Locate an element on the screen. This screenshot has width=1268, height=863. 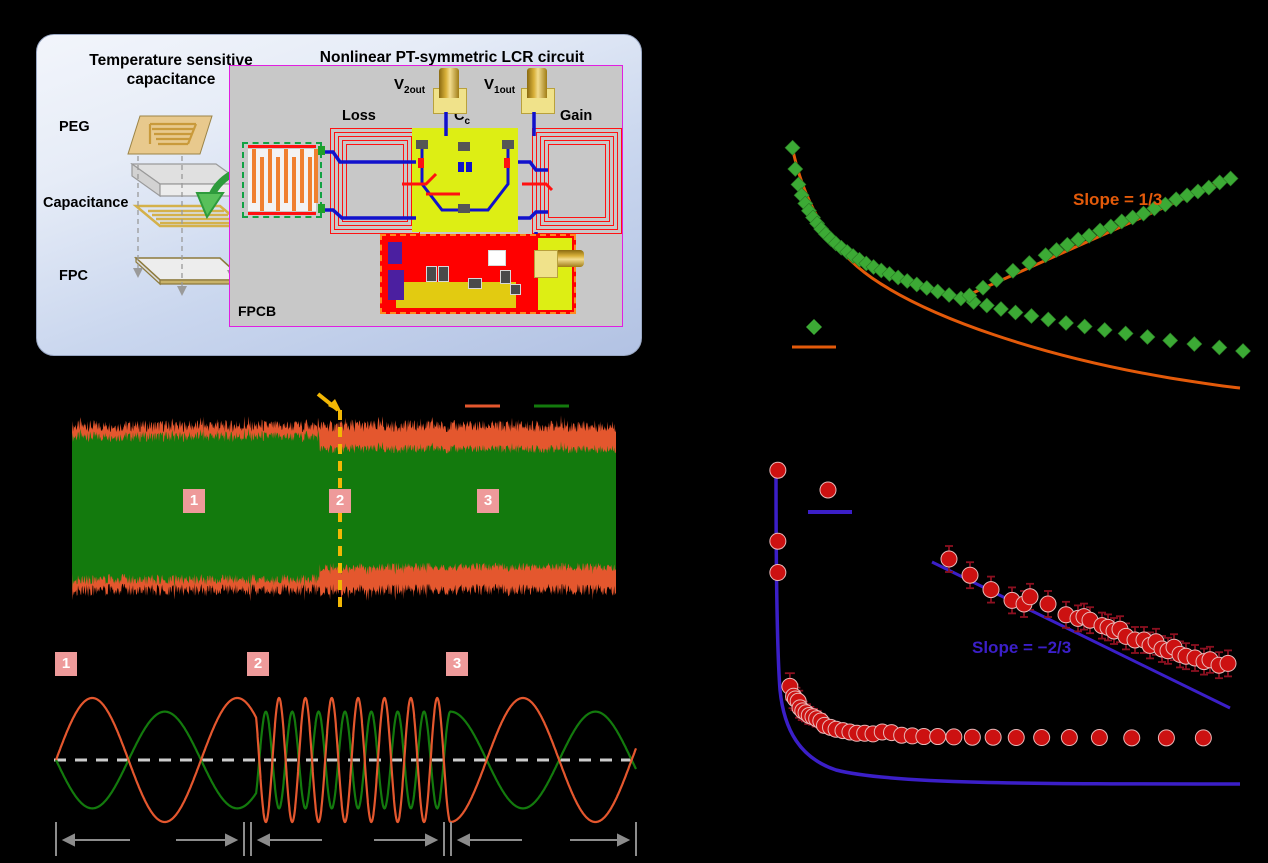
stack-label-peg: PEG is located at coordinates (74, 127).